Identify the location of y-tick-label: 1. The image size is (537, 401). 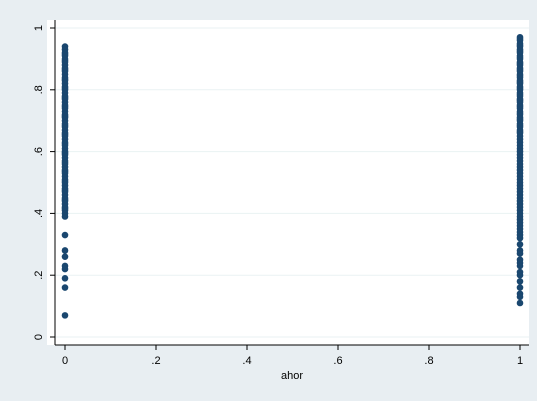
(39, 28).